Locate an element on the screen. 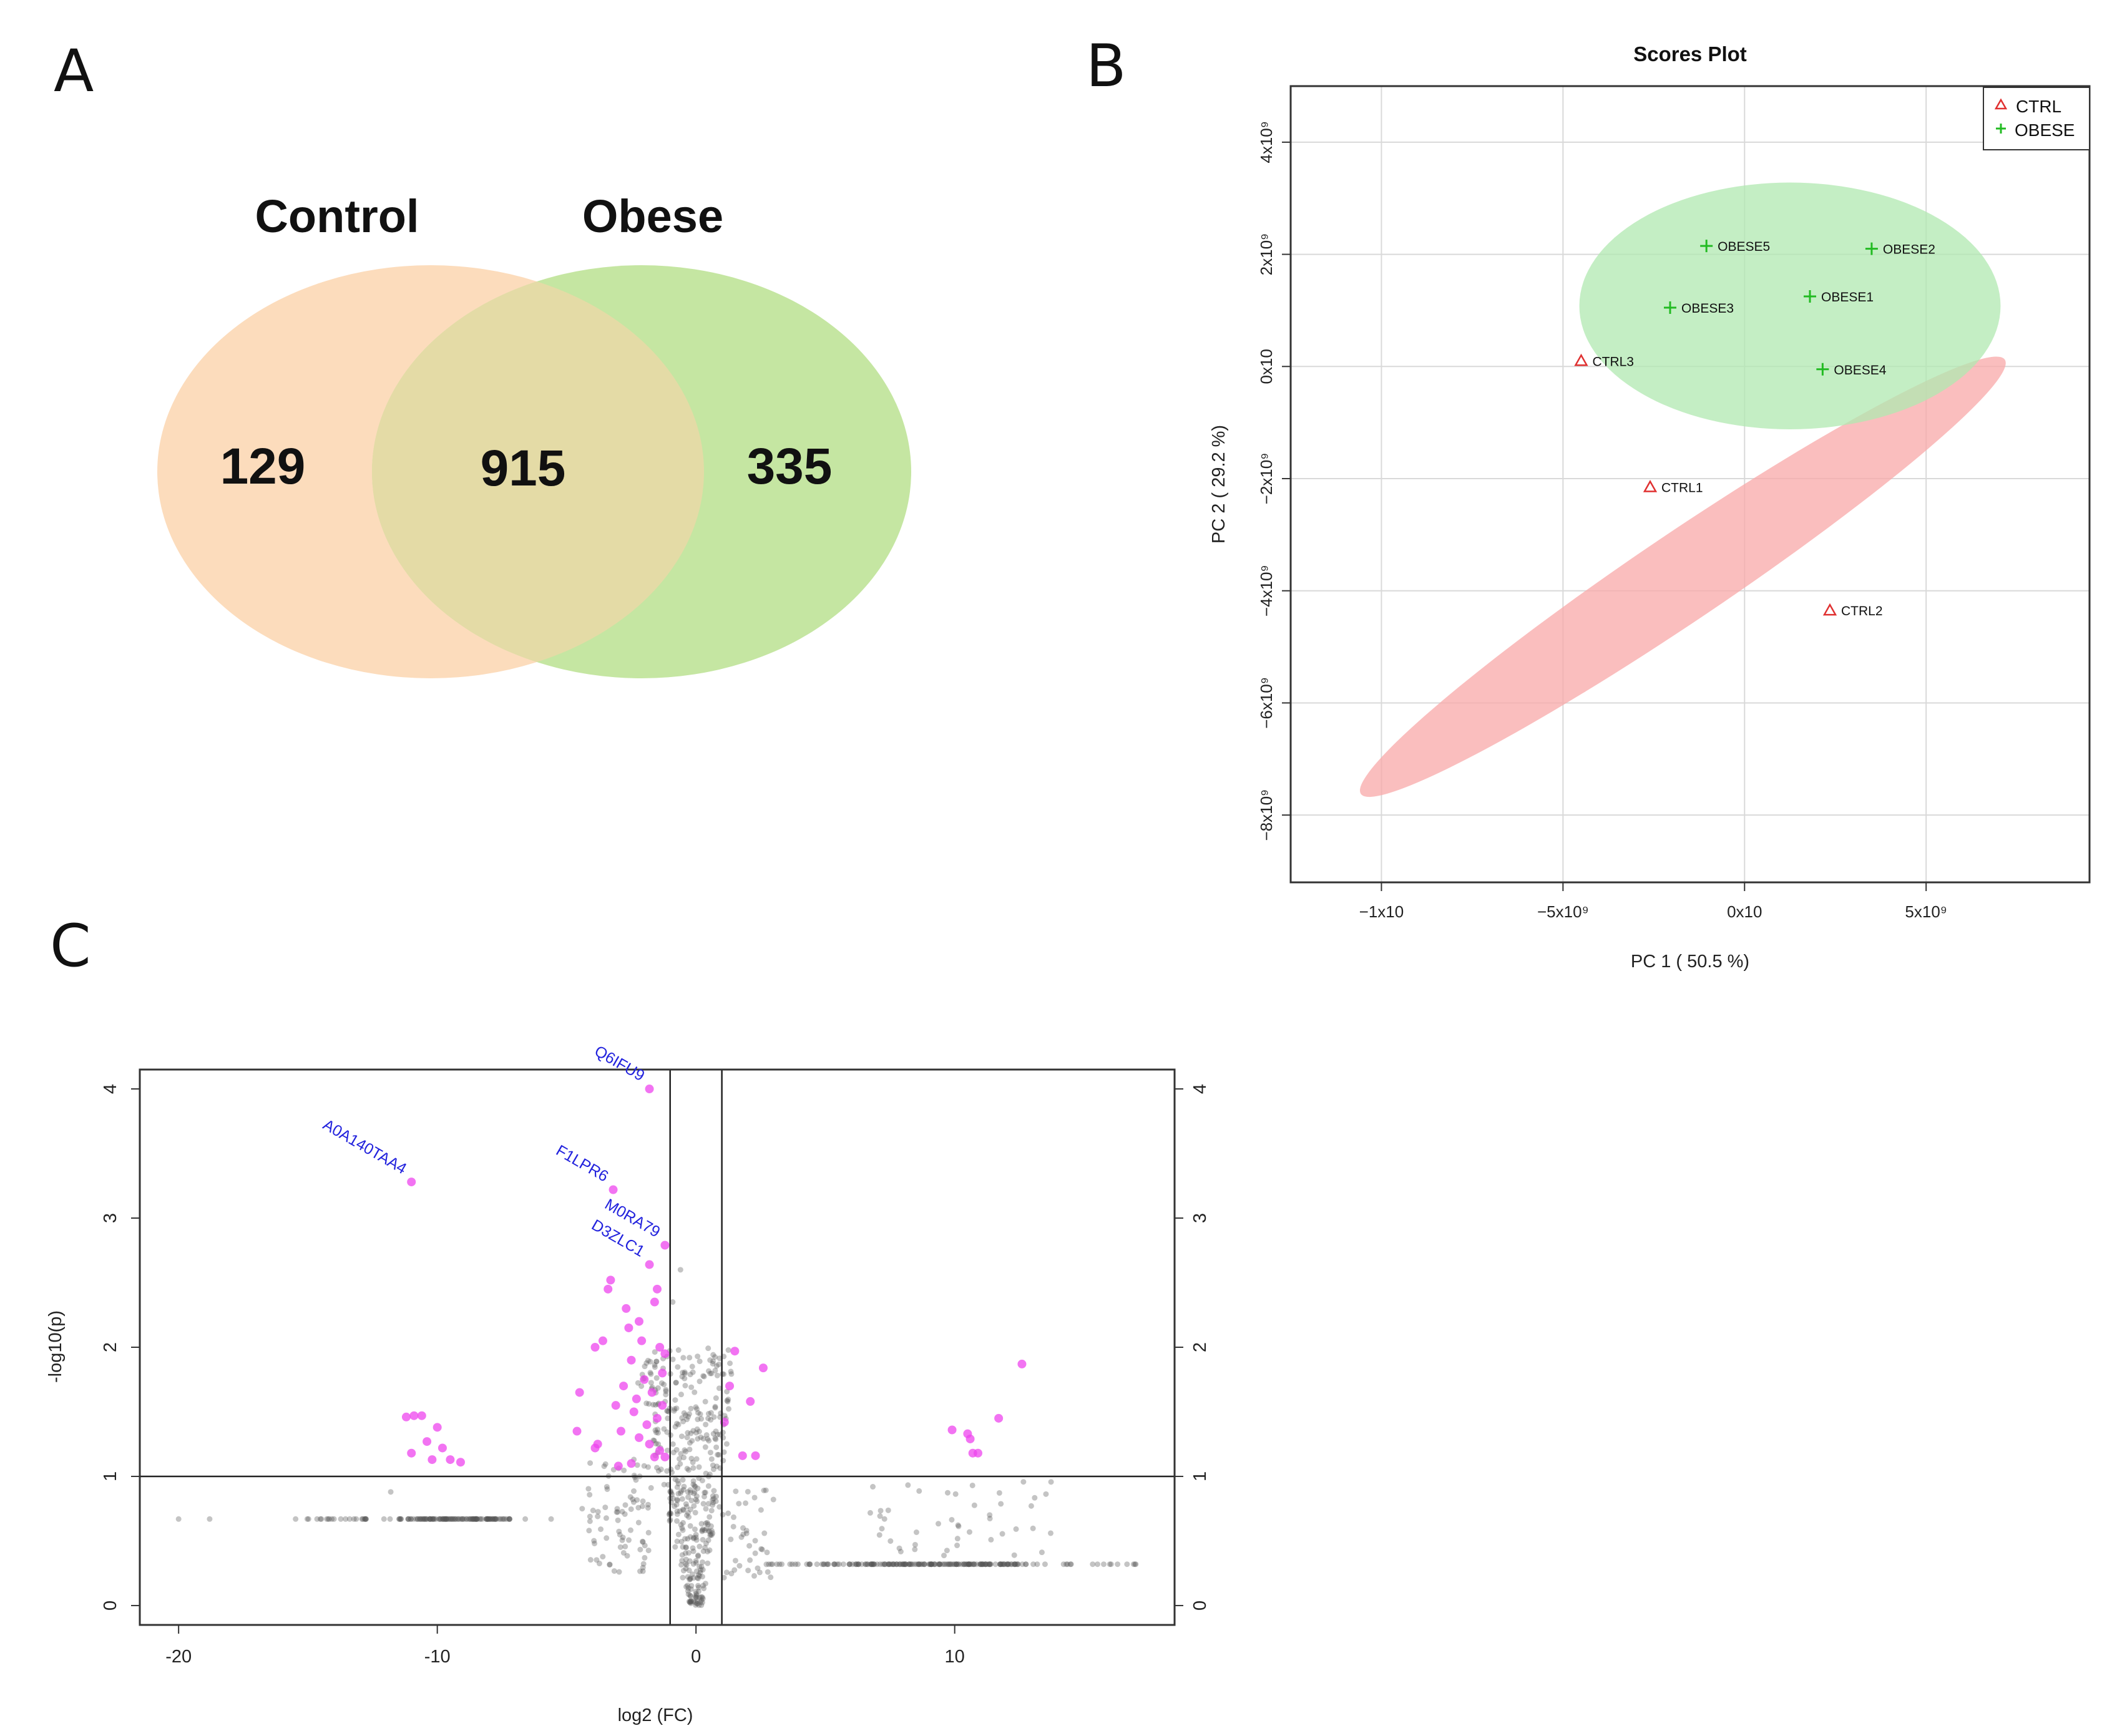 The image size is (2102, 1736). volcano-y-axis-title: -log10(p) is located at coordinates (56, 1347).